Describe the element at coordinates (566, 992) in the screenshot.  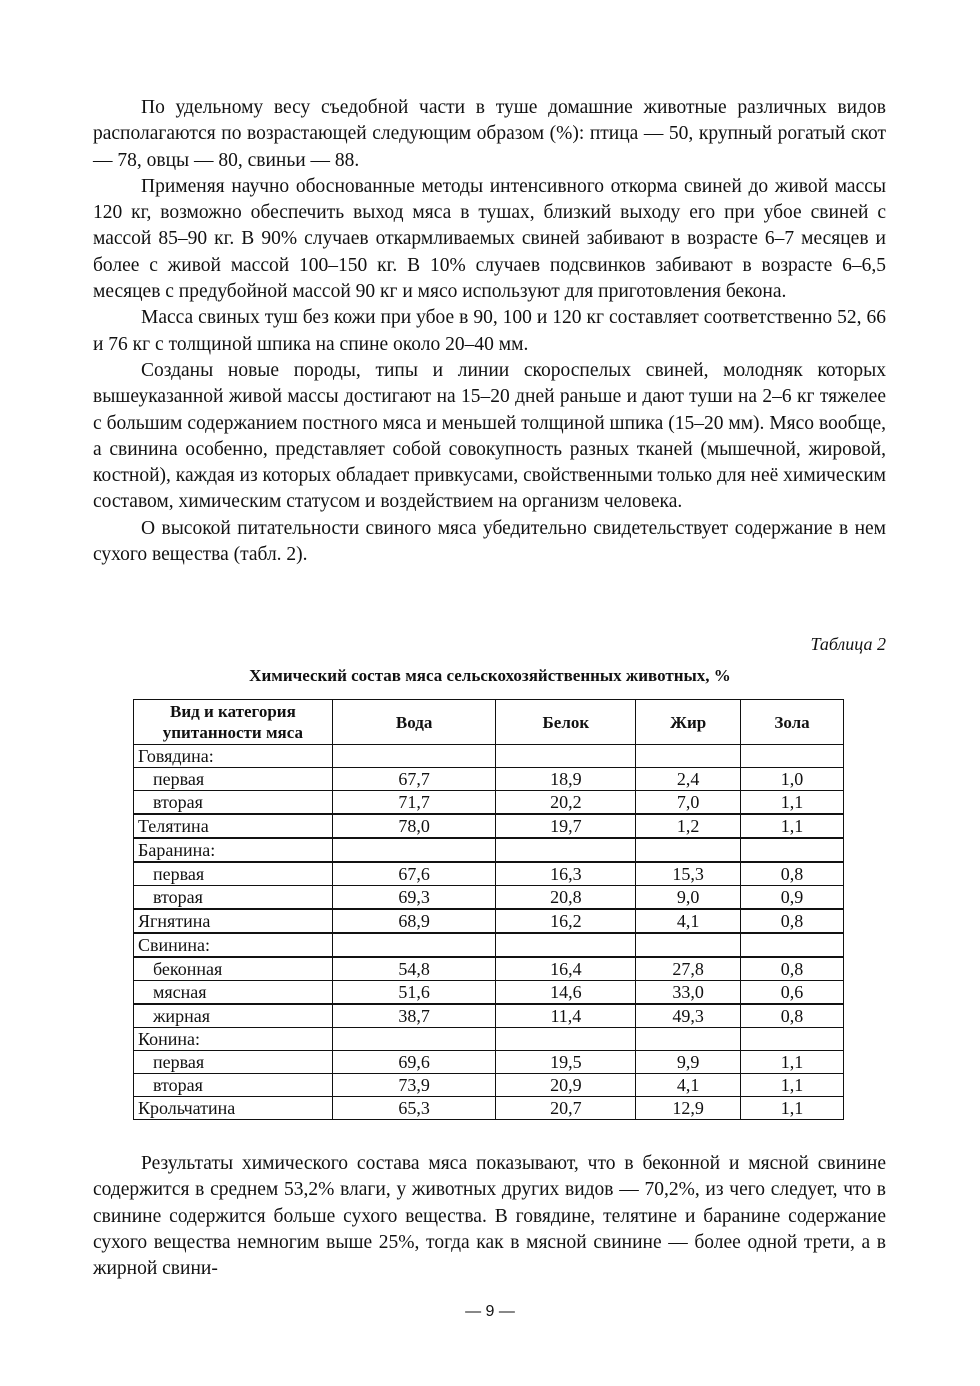
I see `value-cell: 14,6` at that location.